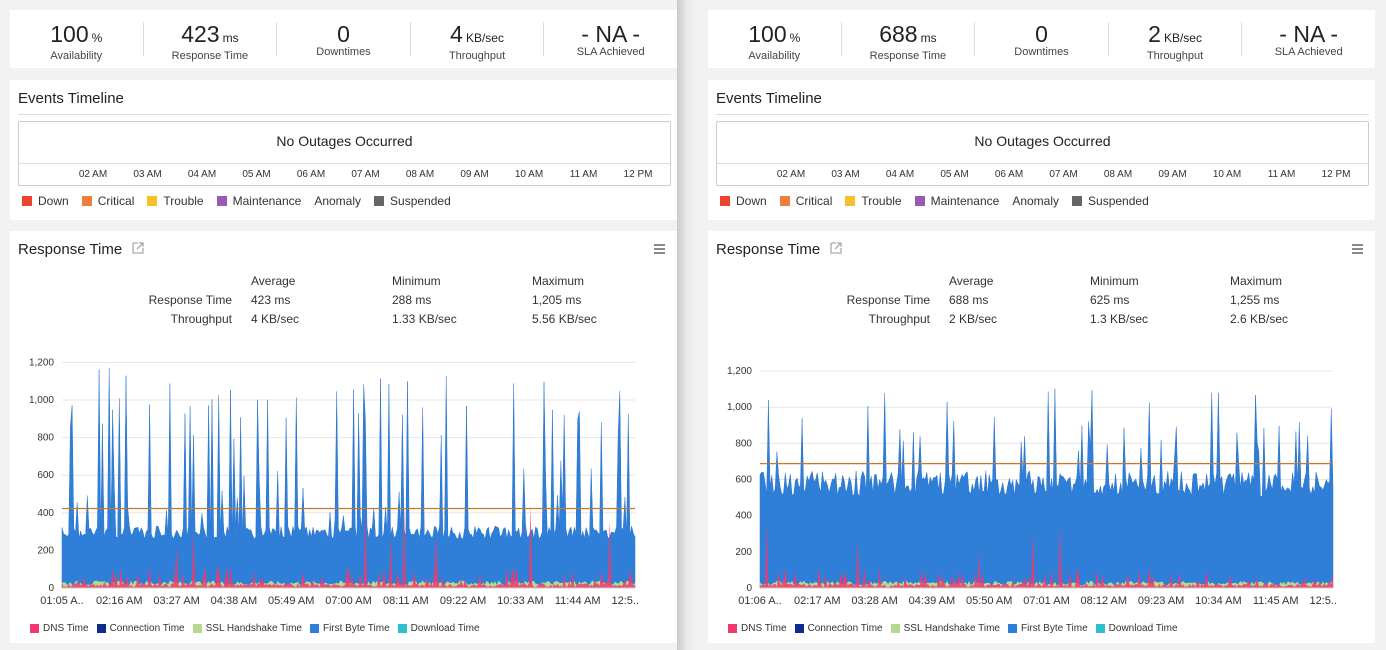 This screenshot has width=1386, height=650. Describe the element at coordinates (93, 174) in the screenshot. I see `timeline-tick: 02 AM` at that location.